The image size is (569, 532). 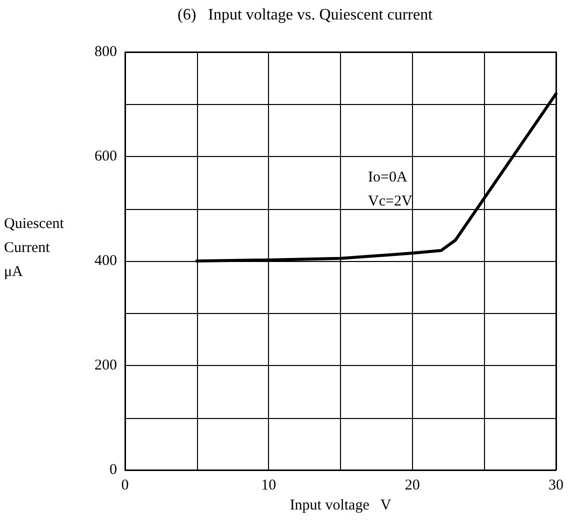 I want to click on x-axis-title: Input voltage V, so click(x=341, y=506).